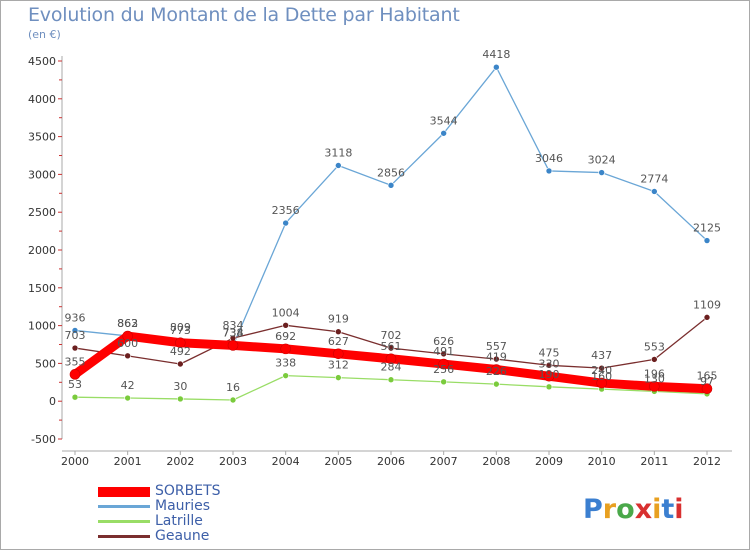 Image resolution: width=750 pixels, height=550 pixels. What do you see at coordinates (654, 346) in the screenshot?
I see `data-label-geaune: 553` at bounding box center [654, 346].